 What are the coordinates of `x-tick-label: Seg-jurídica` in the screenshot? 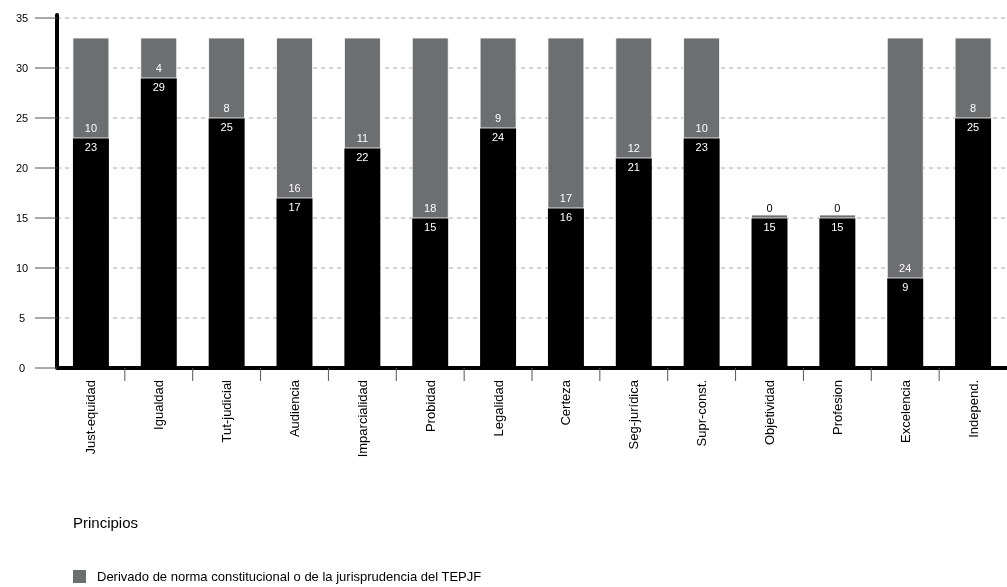 It's located at (634, 414).